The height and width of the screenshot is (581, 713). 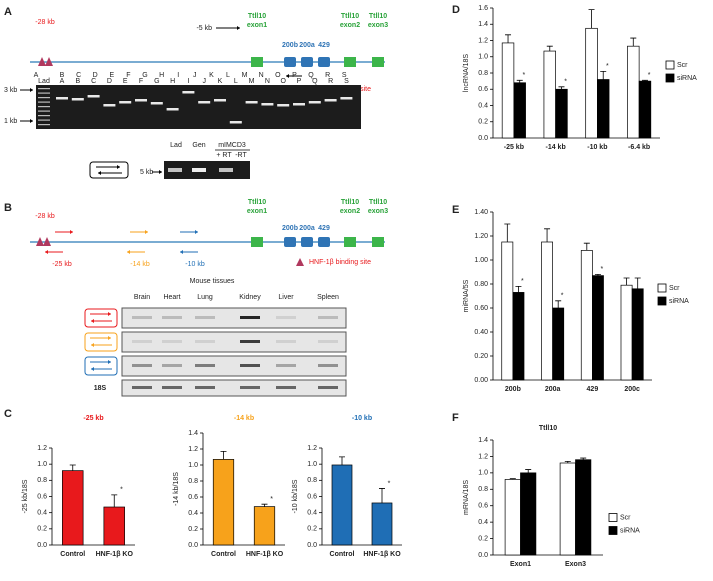 What do you see at coordinates (142, 297) in the screenshot?
I see `tissue-label: Brain` at bounding box center [142, 297].